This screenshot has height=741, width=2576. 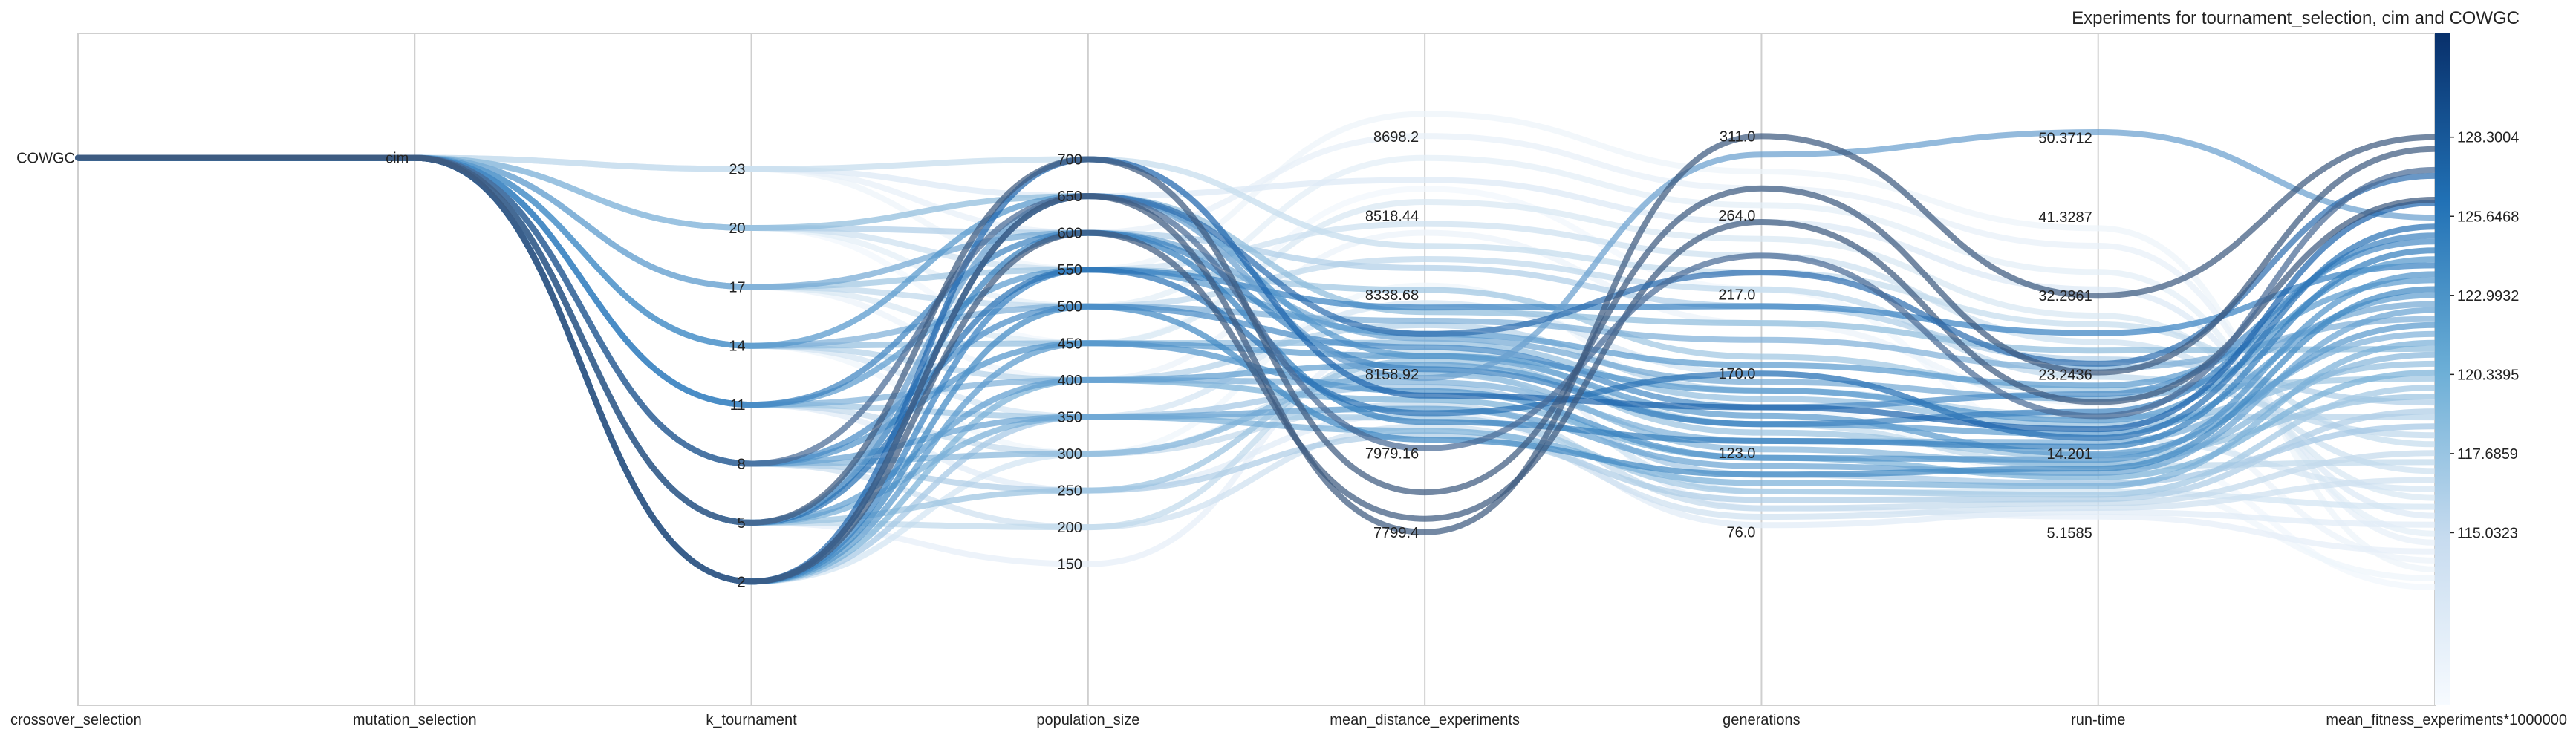 What do you see at coordinates (2446, 720) in the screenshot?
I see `axis-name-label: mean_fitness_experiments*1000000` at bounding box center [2446, 720].